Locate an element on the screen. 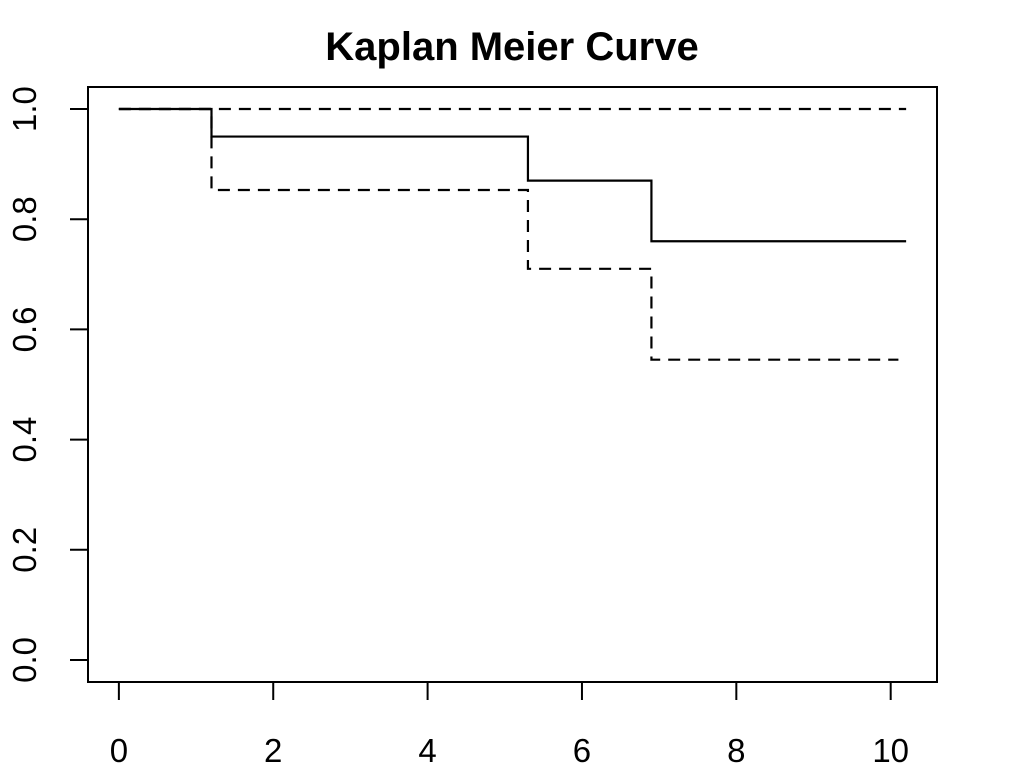 The height and width of the screenshot is (770, 1024). x-tick-label: 8 is located at coordinates (736, 750).